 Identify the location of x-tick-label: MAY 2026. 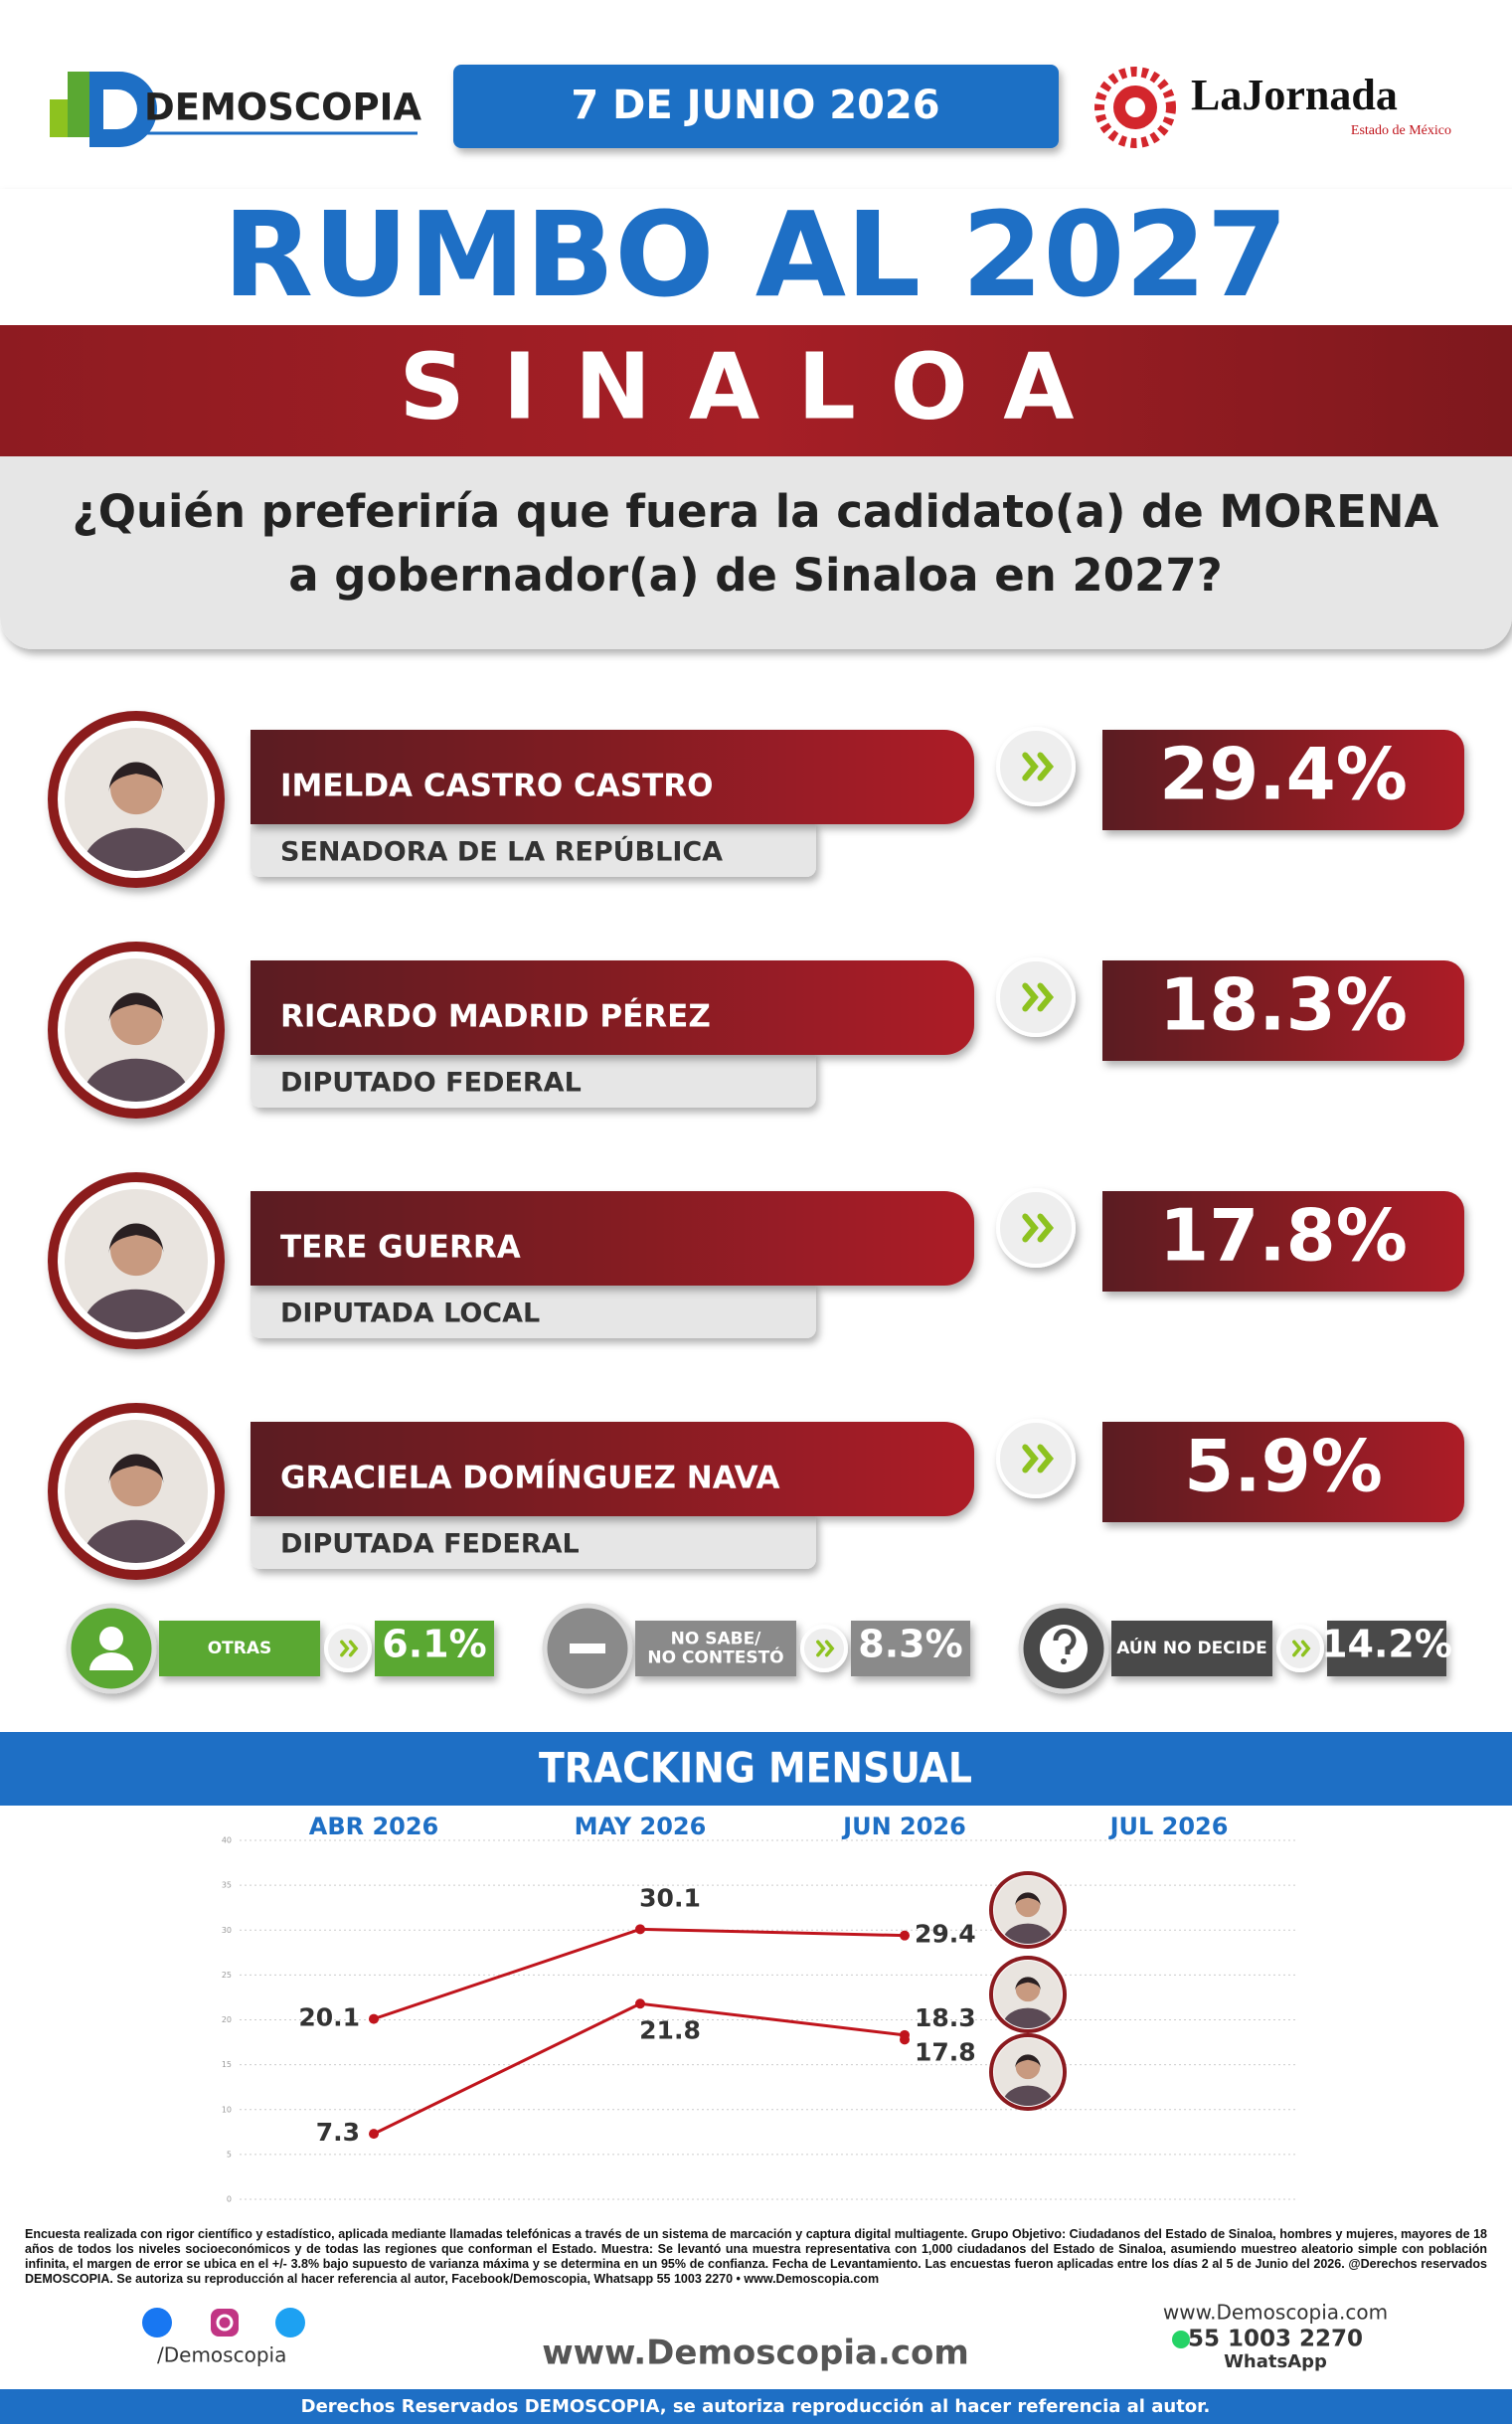
(641, 1826).